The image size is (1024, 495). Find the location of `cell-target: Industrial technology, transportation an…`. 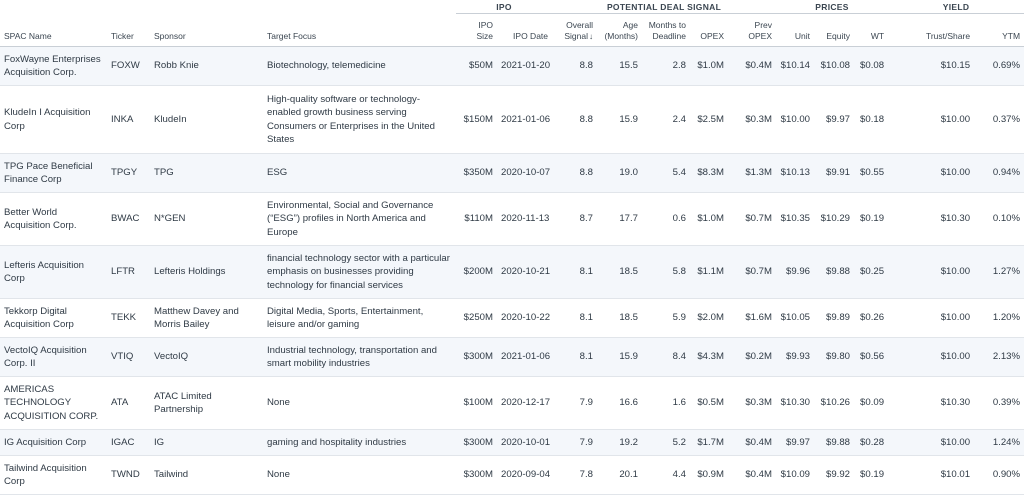

cell-target: Industrial technology, transportation an… is located at coordinates (359, 357).